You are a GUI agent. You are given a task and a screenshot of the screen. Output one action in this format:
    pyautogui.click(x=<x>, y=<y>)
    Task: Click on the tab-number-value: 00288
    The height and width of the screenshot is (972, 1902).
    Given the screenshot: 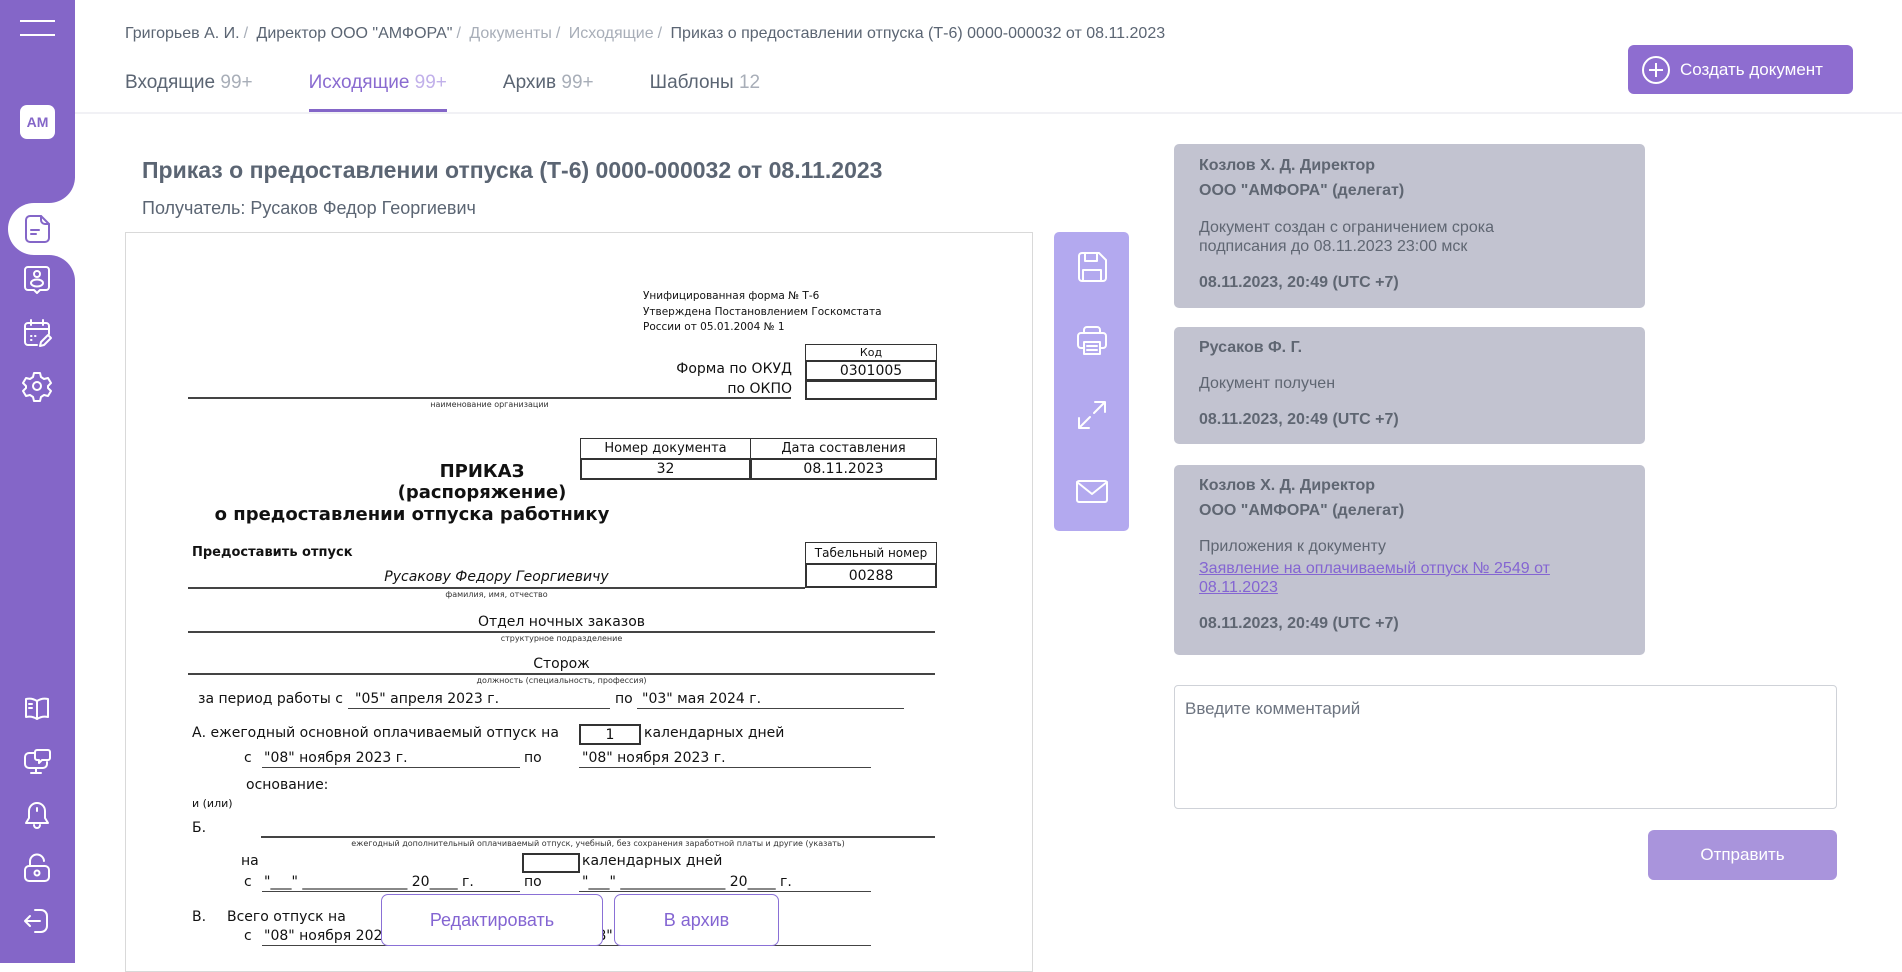 What is the action you would take?
    pyautogui.click(x=871, y=575)
    